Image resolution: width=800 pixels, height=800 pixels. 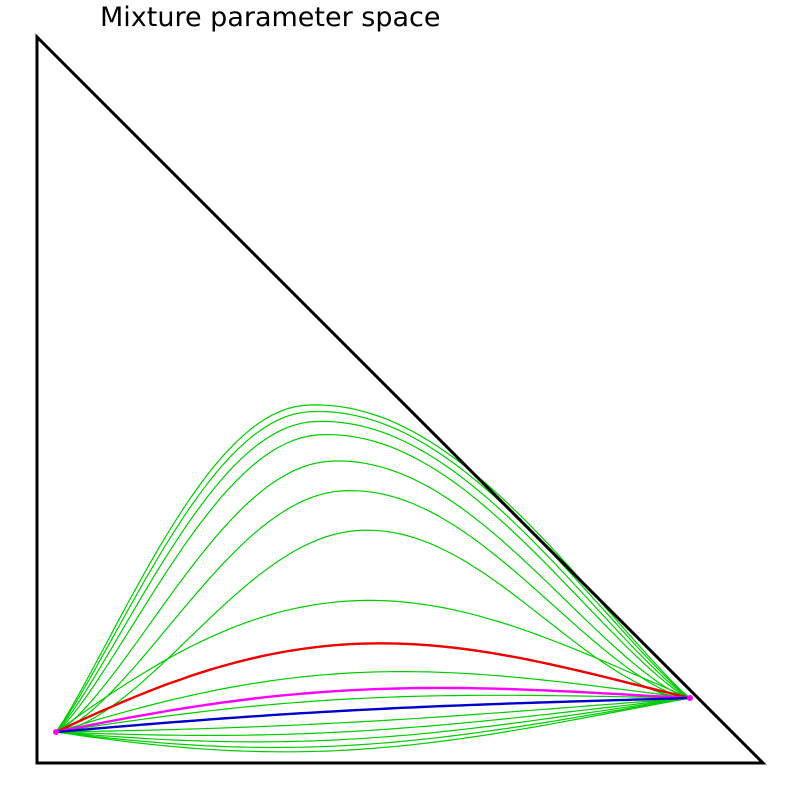 What do you see at coordinates (690, 698) in the screenshot?
I see `right-endpoint-marker` at bounding box center [690, 698].